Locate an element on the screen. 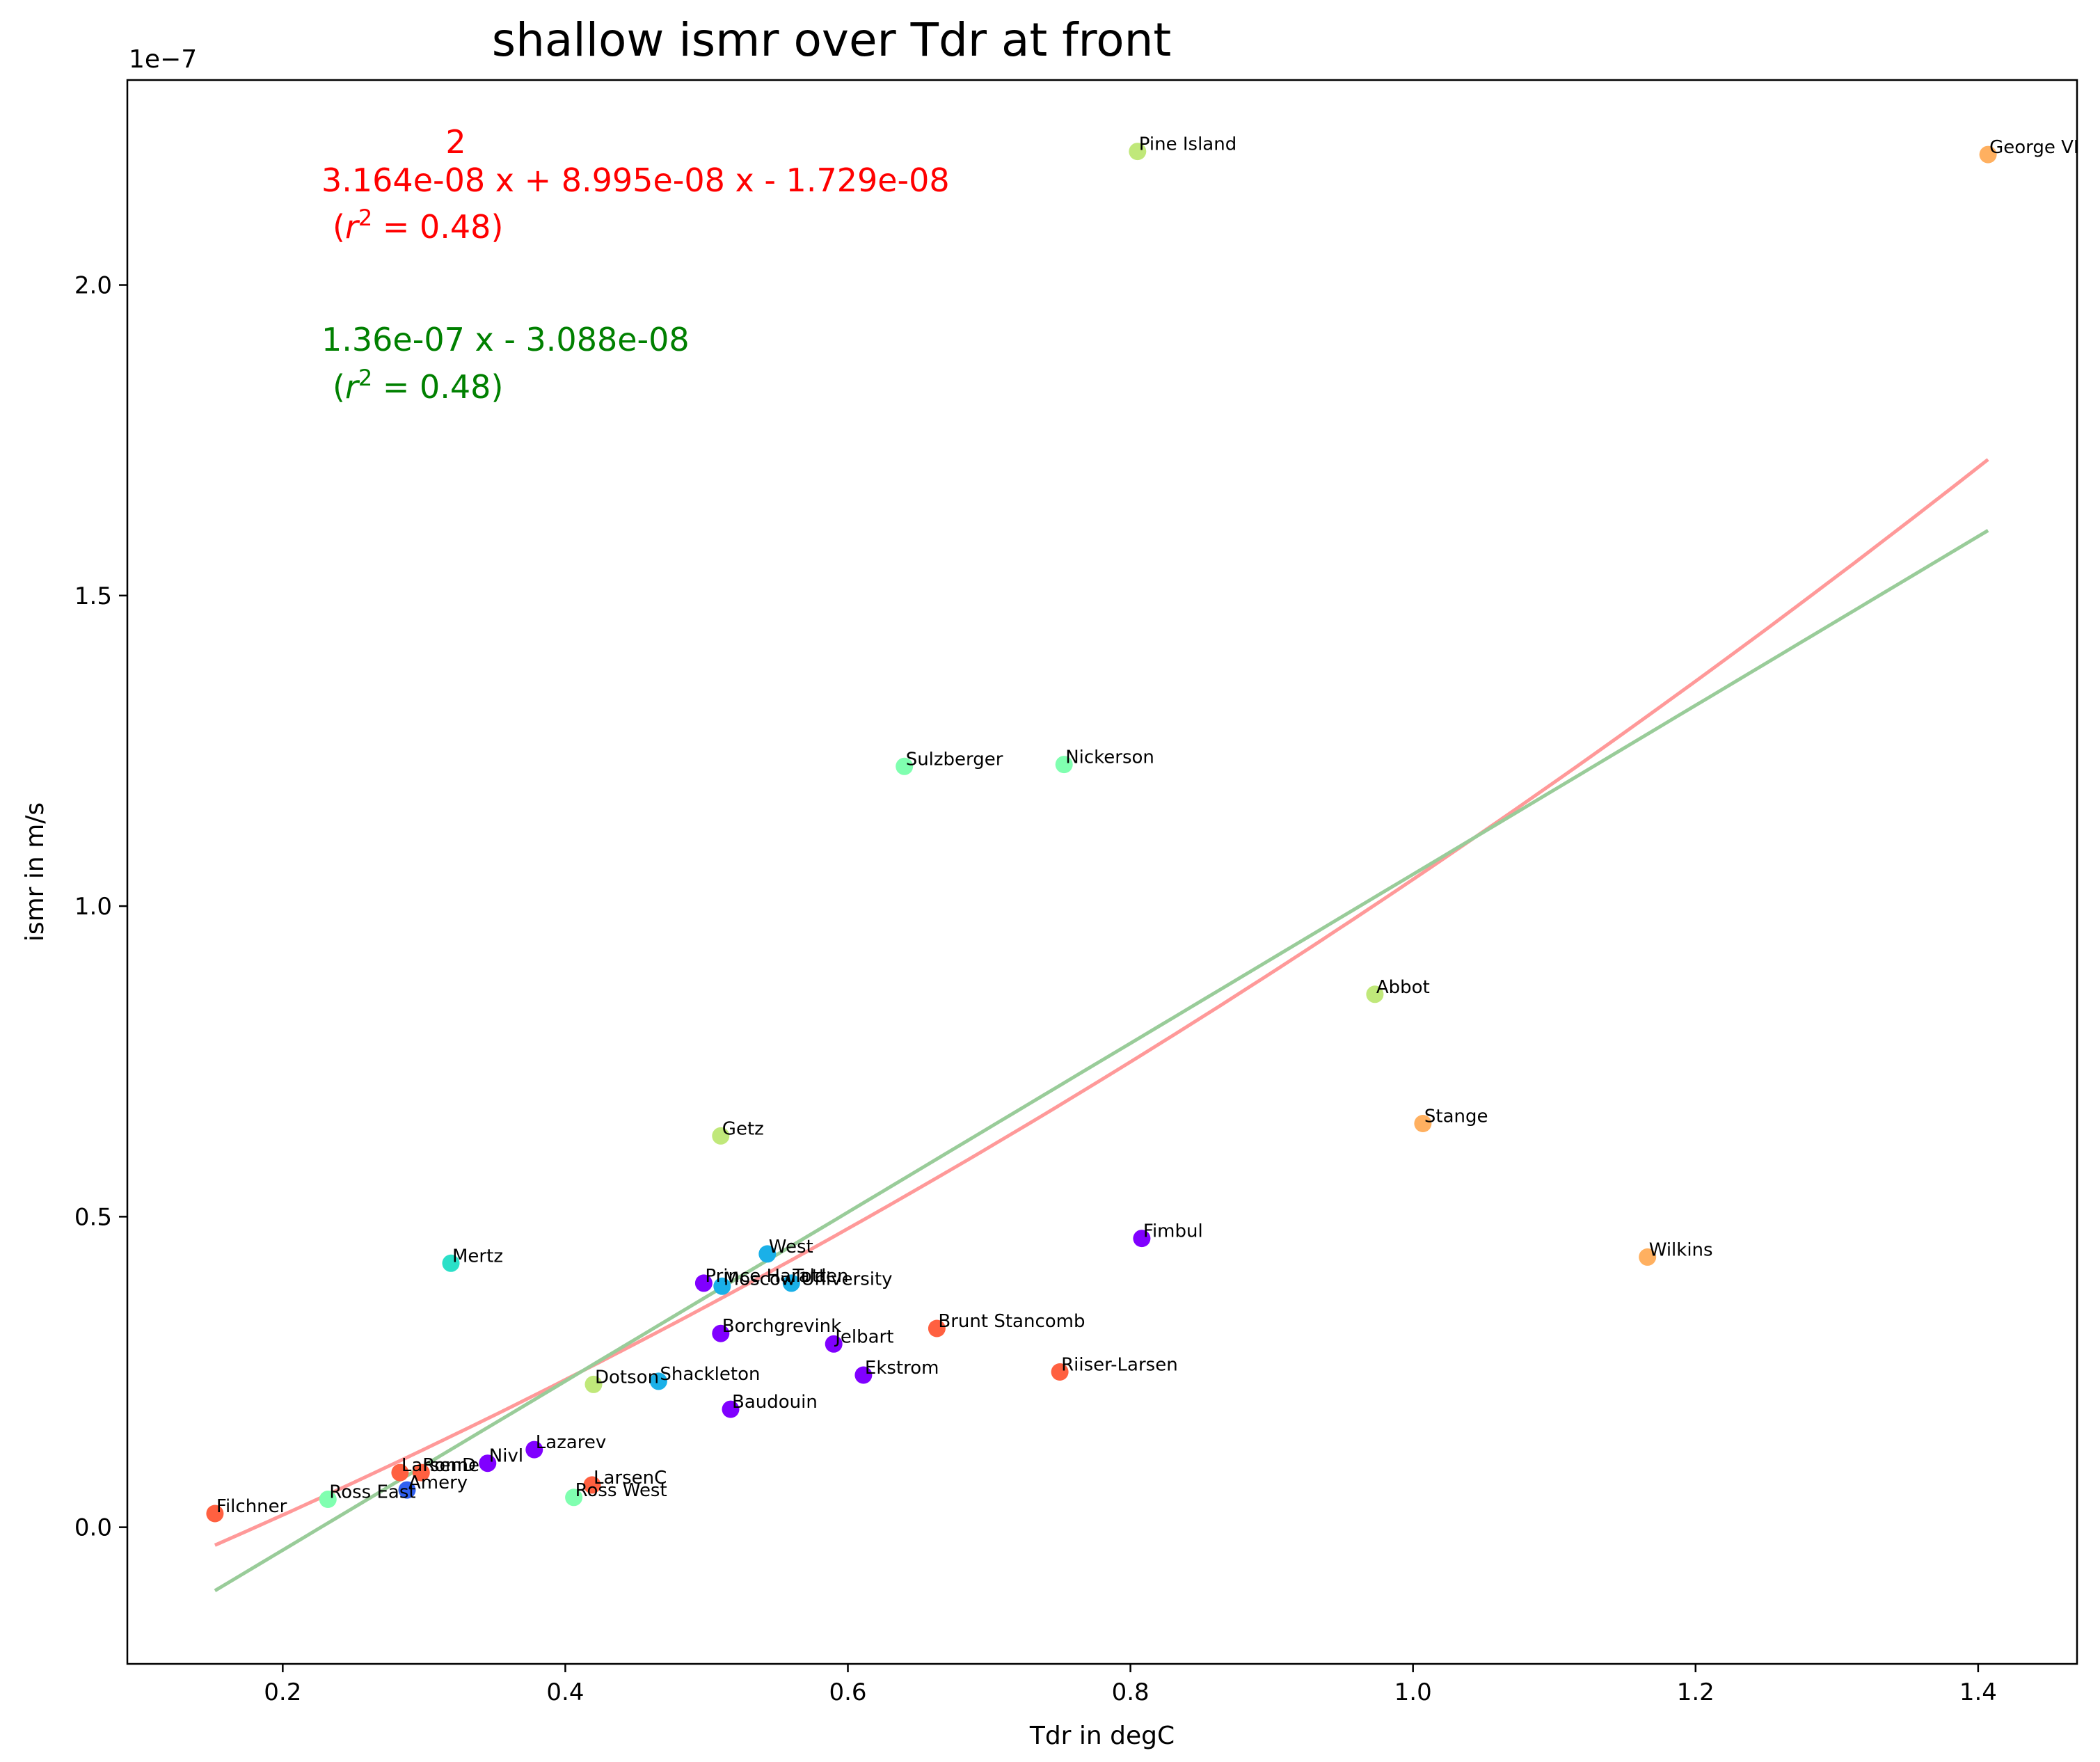  point-label-prince-harald: Prince Harald is located at coordinates (765, 1276).